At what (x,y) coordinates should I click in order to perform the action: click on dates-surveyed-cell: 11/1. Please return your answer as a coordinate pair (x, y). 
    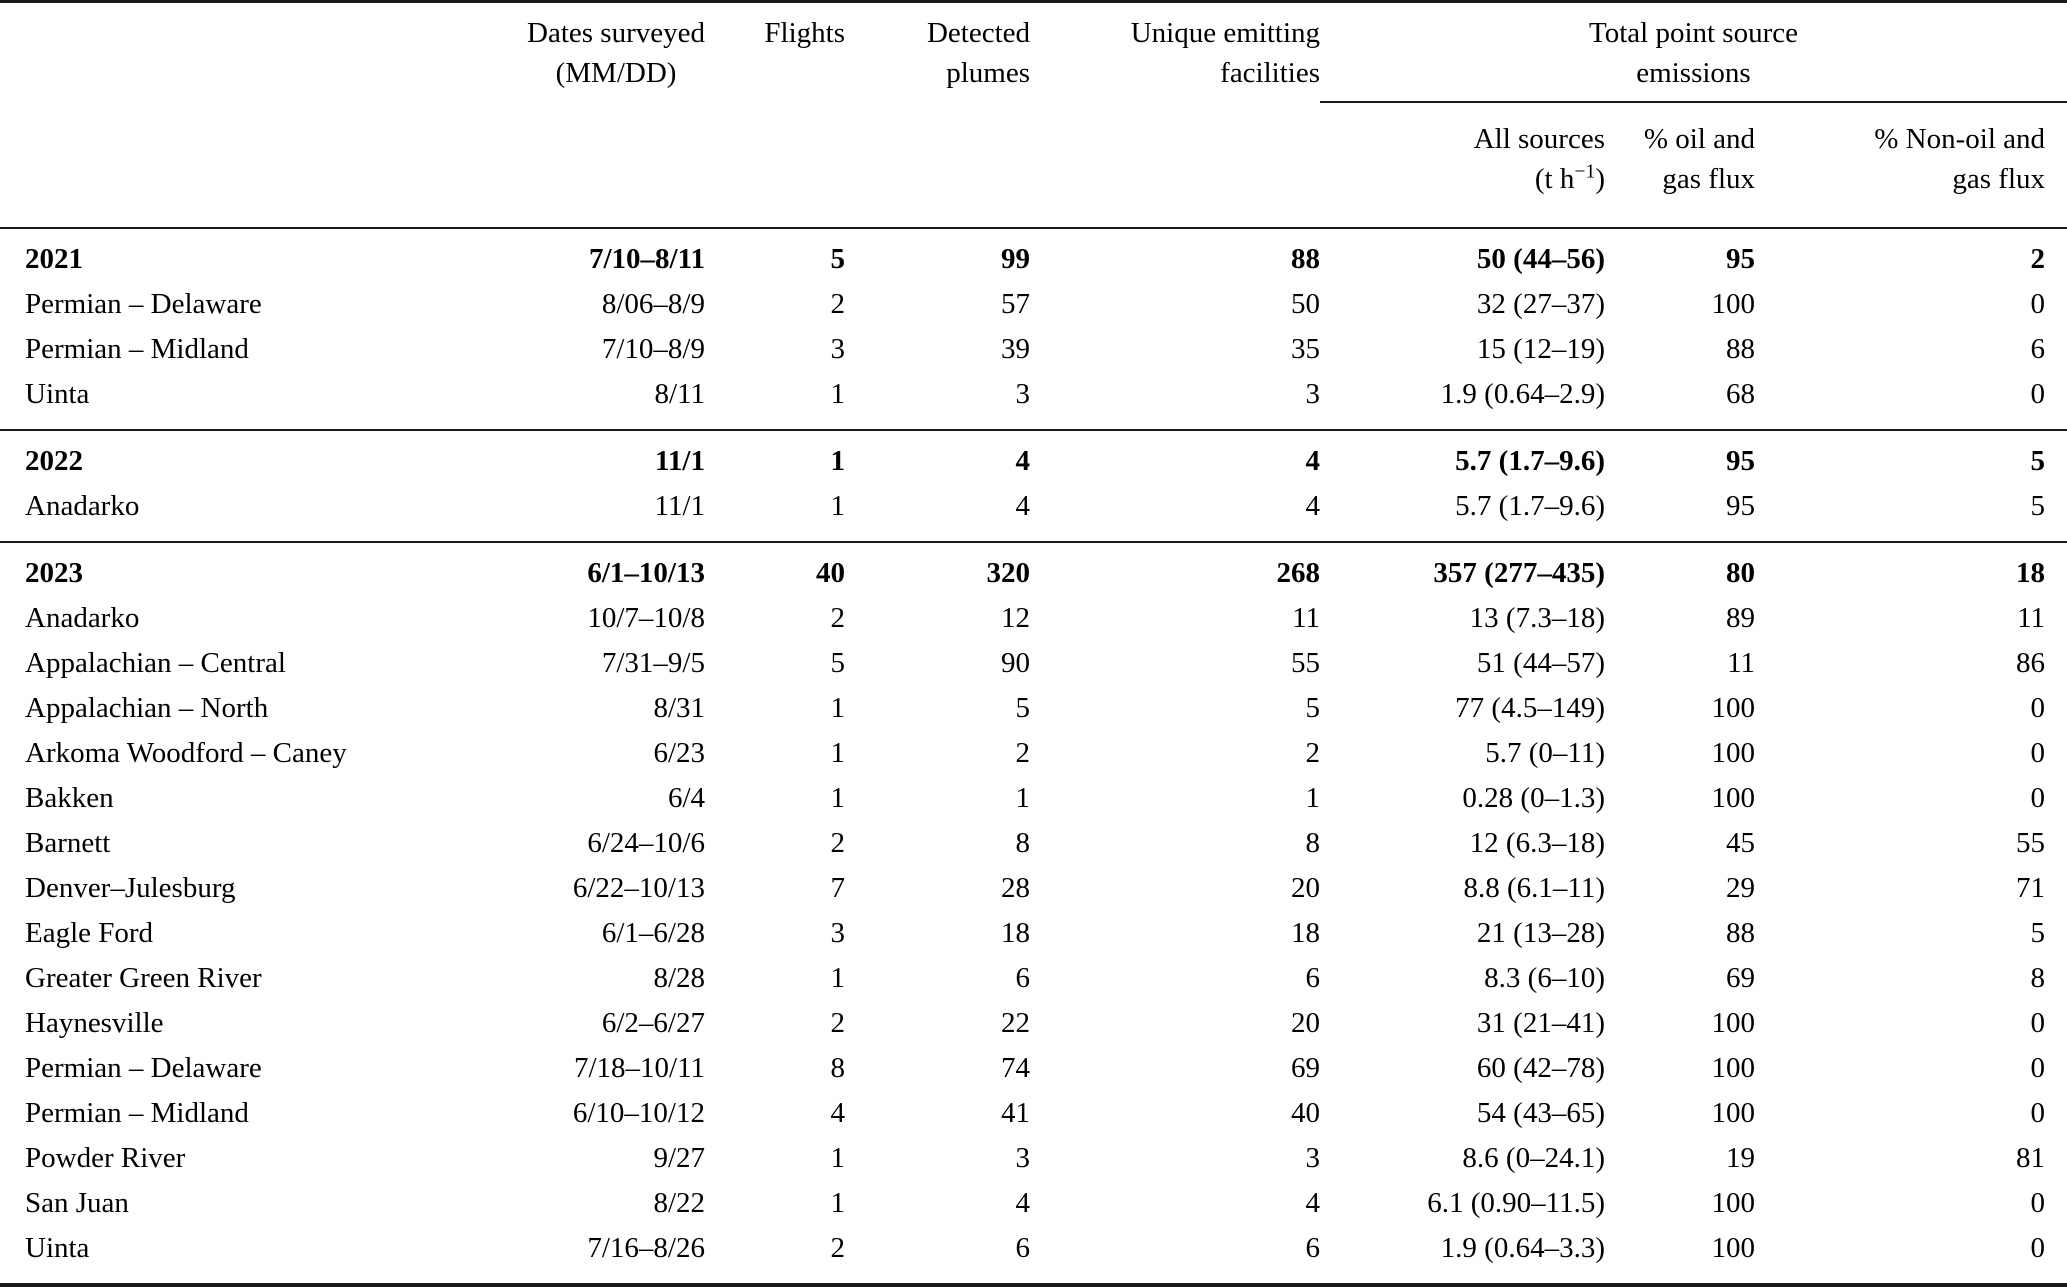
    Looking at the image, I should click on (680, 461).